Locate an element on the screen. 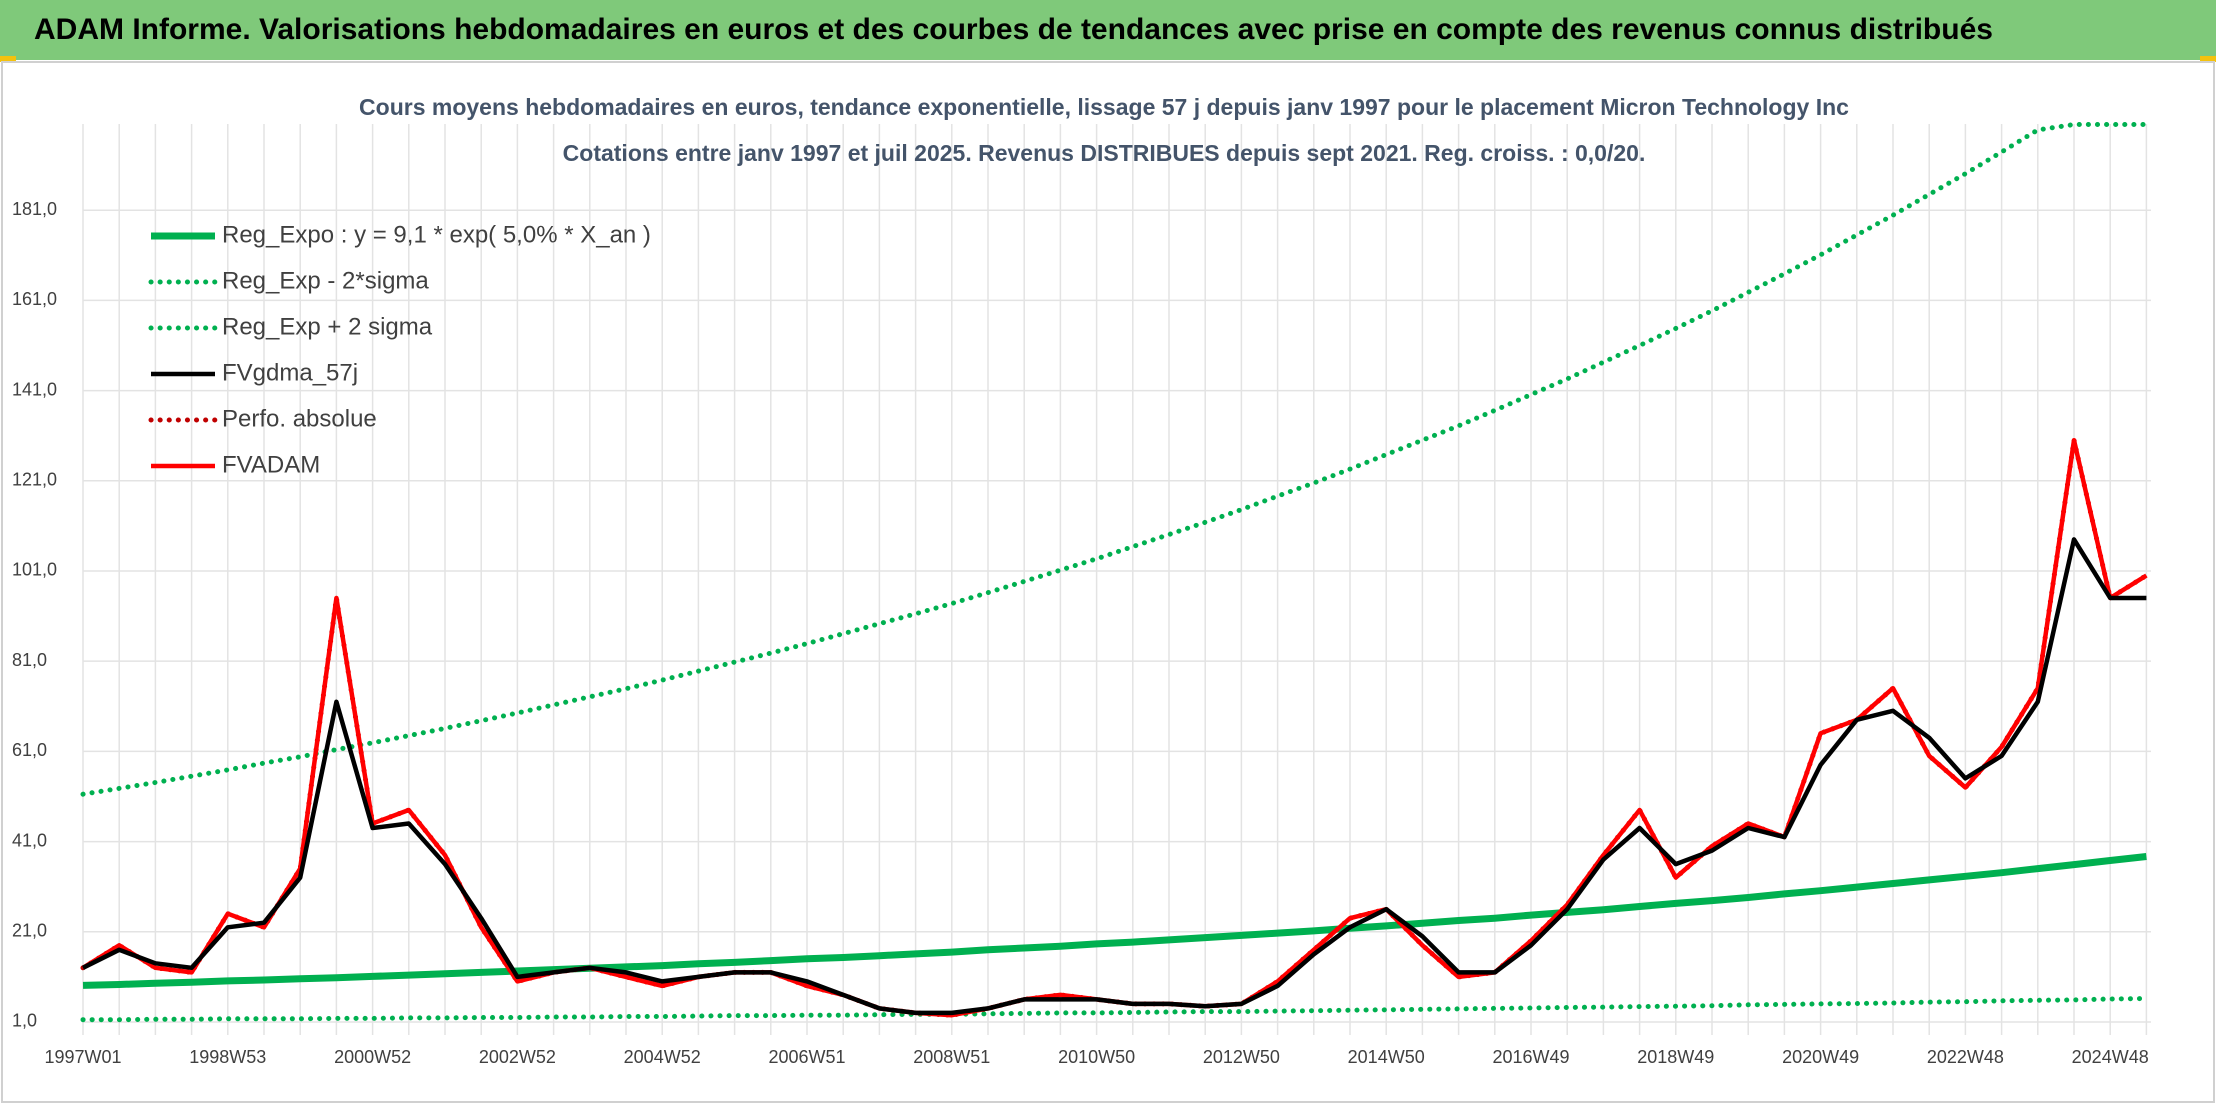 The height and width of the screenshot is (1106, 2216). x-tick-label: 2020W49 is located at coordinates (1820, 1057).